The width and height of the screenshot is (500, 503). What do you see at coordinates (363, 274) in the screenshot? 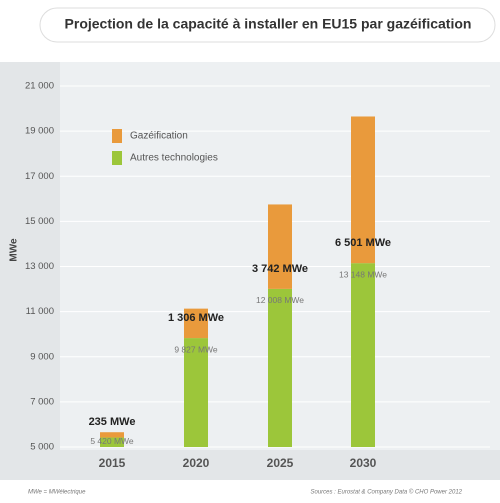
I see `value-label: 13 148 MWe` at bounding box center [363, 274].